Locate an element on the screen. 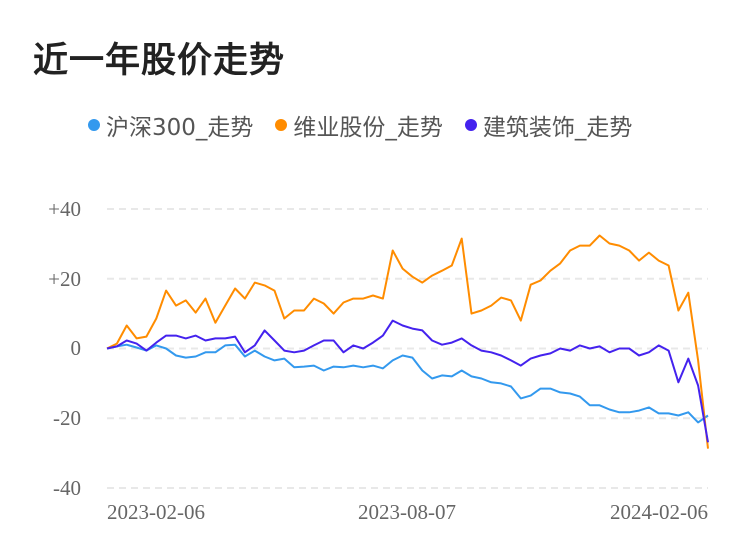 This screenshot has width=750, height=558. y-tick-label: -40 is located at coordinates (67, 488).